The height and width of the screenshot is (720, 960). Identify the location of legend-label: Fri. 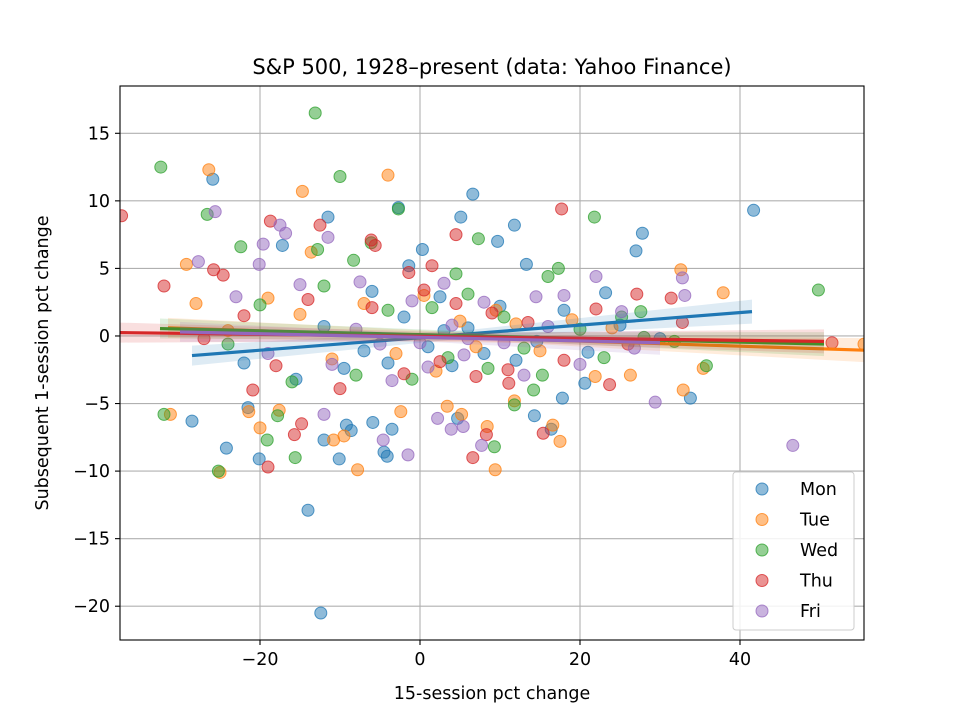
(810, 612).